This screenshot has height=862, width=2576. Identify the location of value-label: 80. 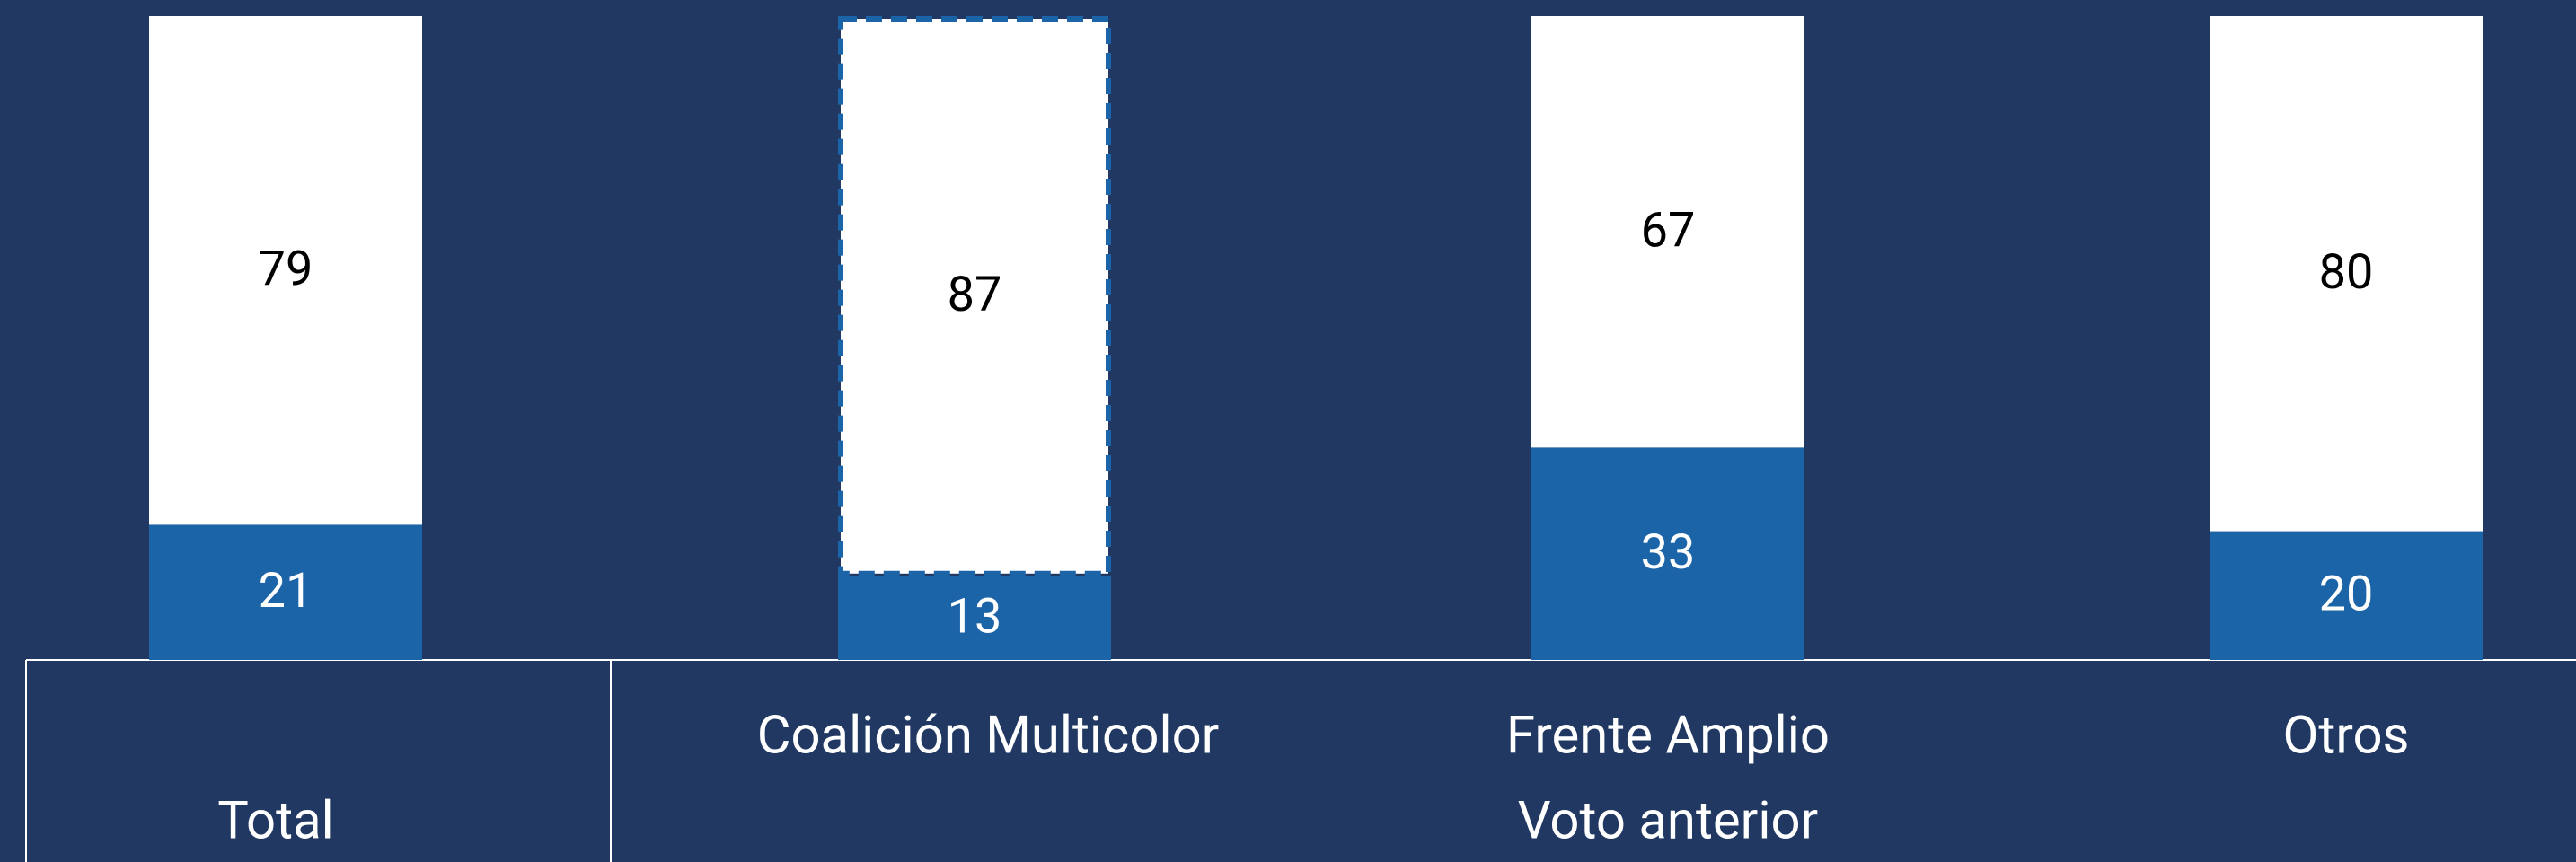
(2346, 272).